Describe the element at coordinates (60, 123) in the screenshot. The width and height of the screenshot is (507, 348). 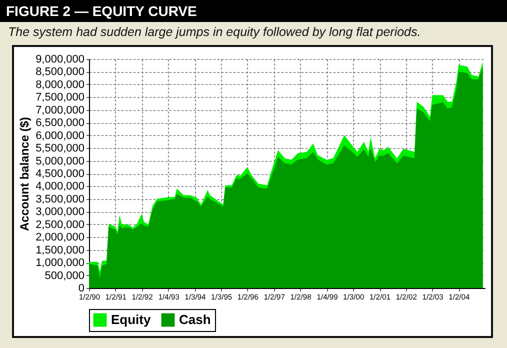
I see `y-tick-label: 6,500,000` at that location.